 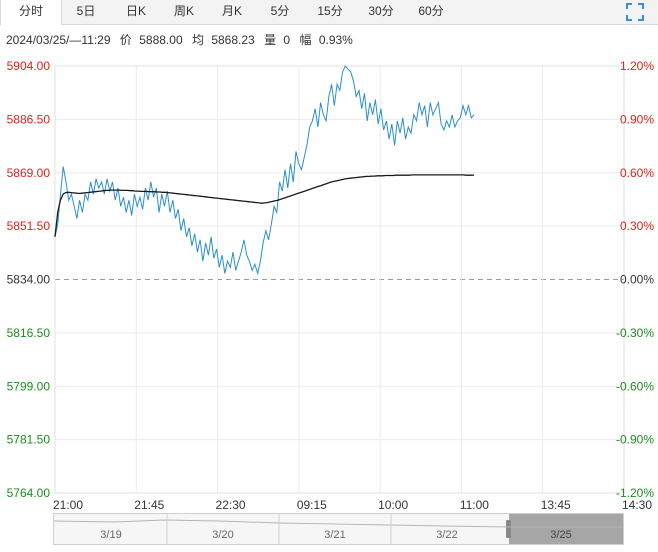 What do you see at coordinates (183, 11) in the screenshot?
I see `tab-weekly-k: 周K` at bounding box center [183, 11].